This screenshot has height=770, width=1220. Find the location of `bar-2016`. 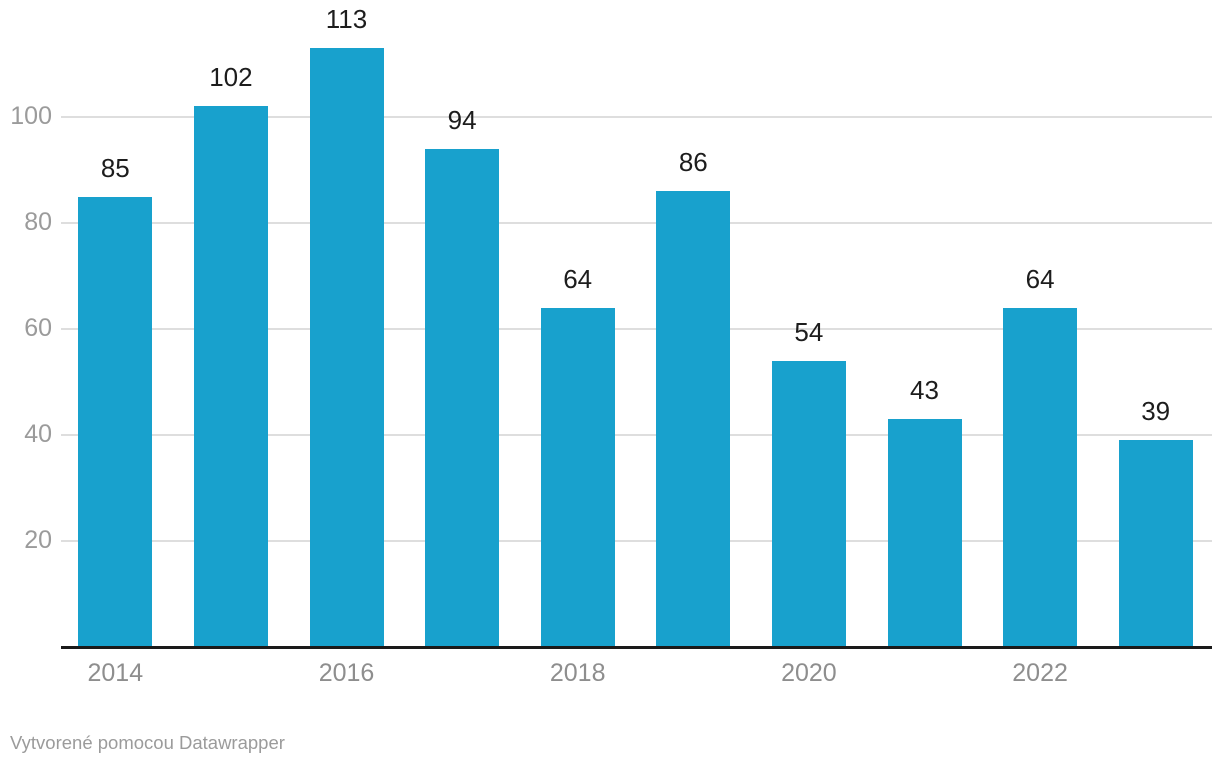

bar-2016 is located at coordinates (346, 347).